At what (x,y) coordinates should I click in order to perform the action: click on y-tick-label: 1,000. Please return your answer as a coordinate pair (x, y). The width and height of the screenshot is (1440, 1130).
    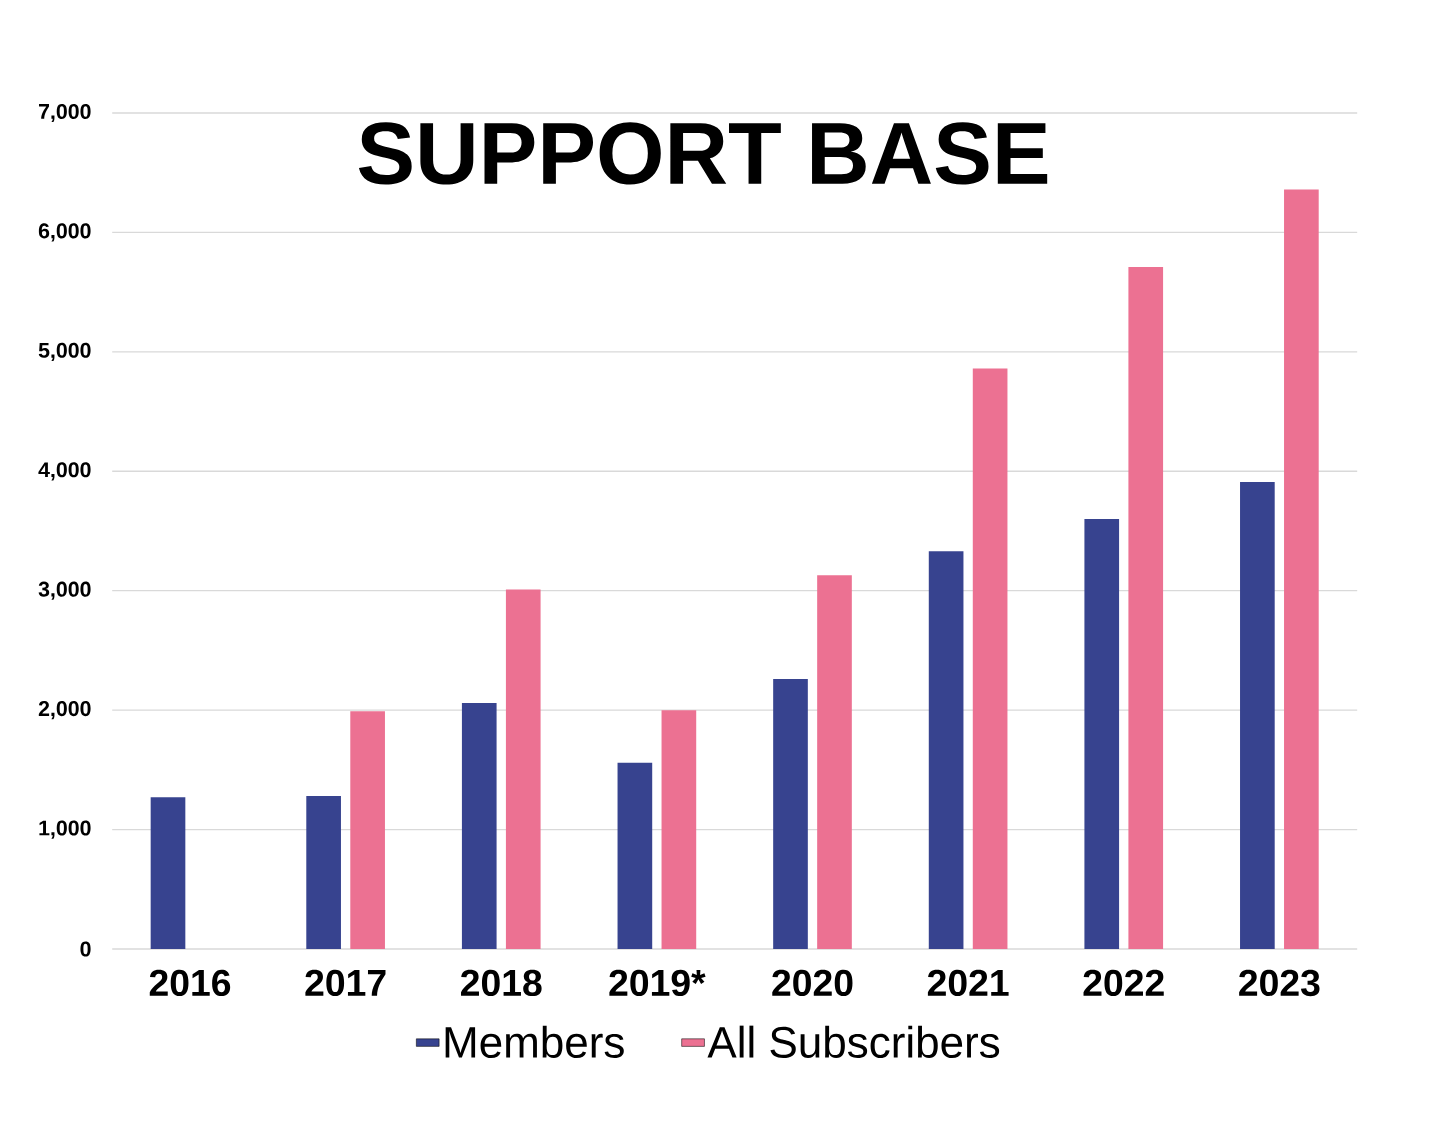
    Looking at the image, I should click on (65, 829).